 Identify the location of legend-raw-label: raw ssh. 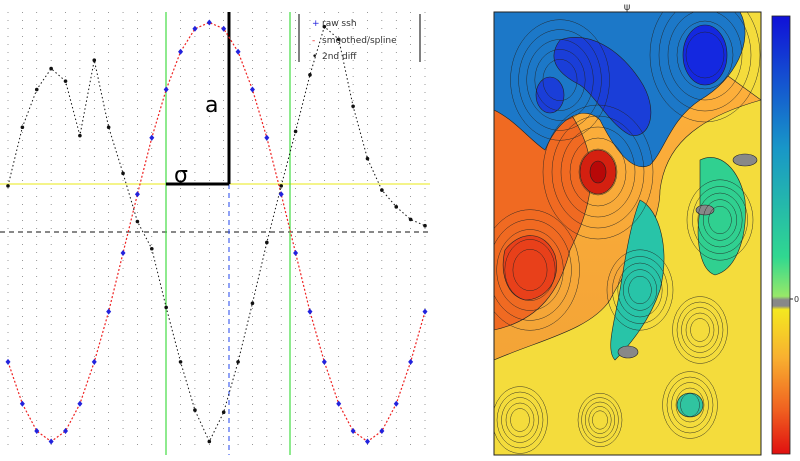
(339, 24).